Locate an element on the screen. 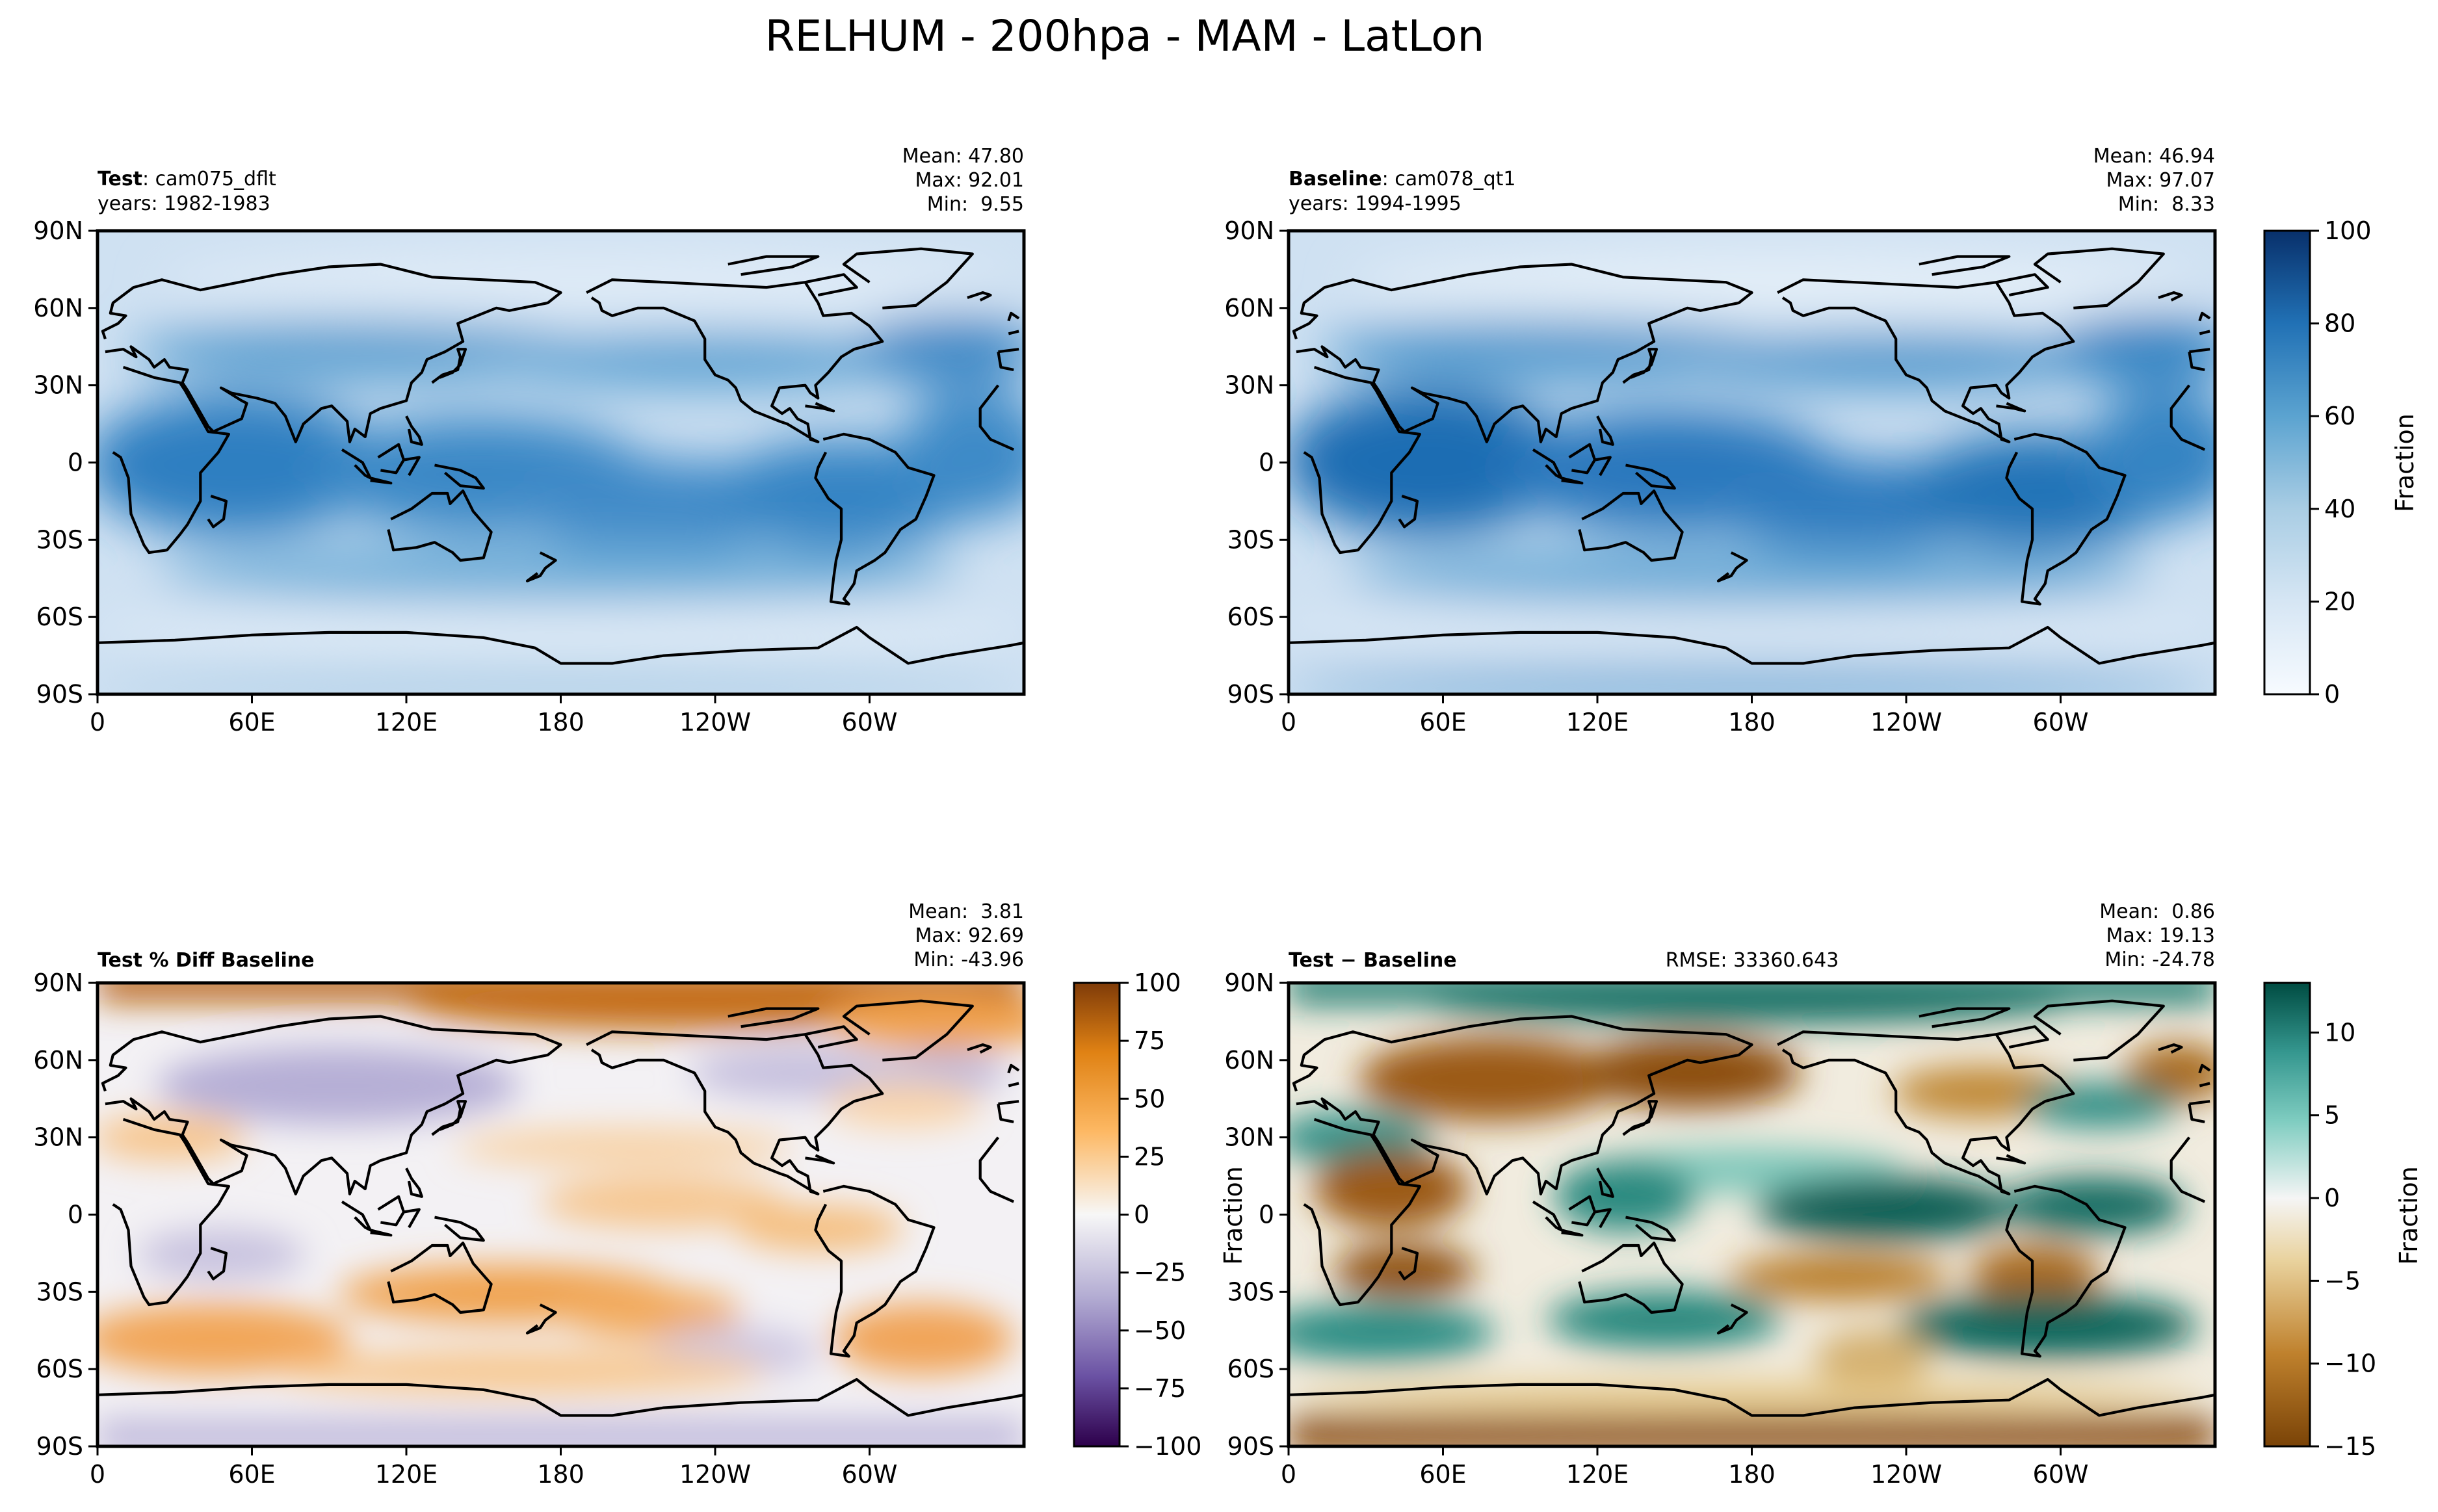 This screenshot has height=1512, width=2438. diff-max: Max: 19.13 is located at coordinates (2160, 935).